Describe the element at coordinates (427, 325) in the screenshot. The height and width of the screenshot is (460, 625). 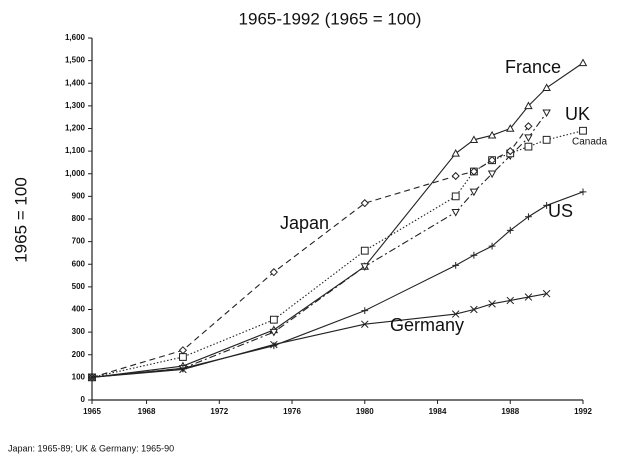
I see `series-label: Germany` at that location.